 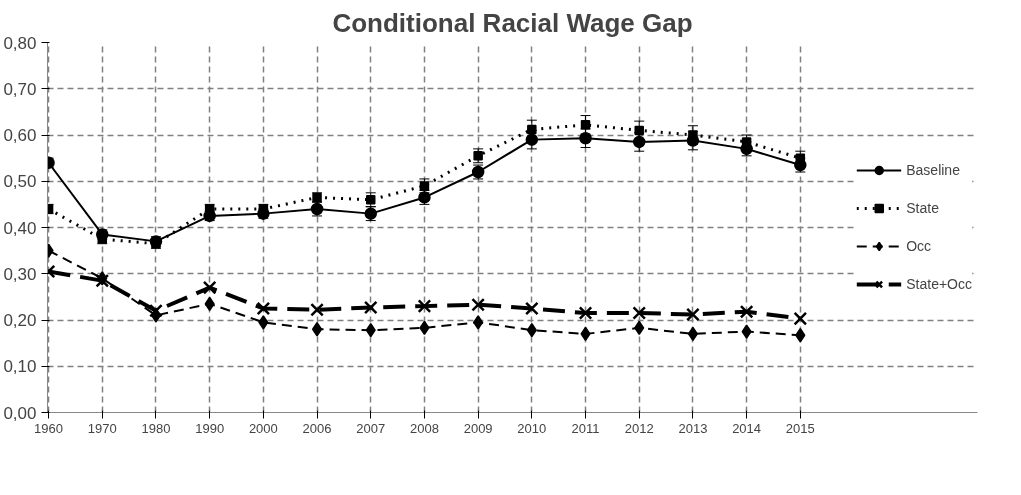 What do you see at coordinates (210, 428) in the screenshot?
I see `x-tick-label: 1990` at bounding box center [210, 428].